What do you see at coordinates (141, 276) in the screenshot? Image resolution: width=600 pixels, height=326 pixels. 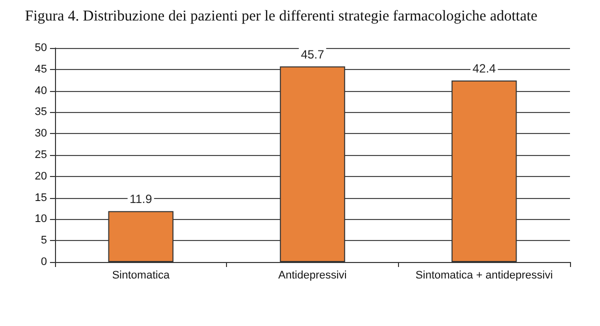 I see `x-tick-label: Sintomatica` at bounding box center [141, 276].